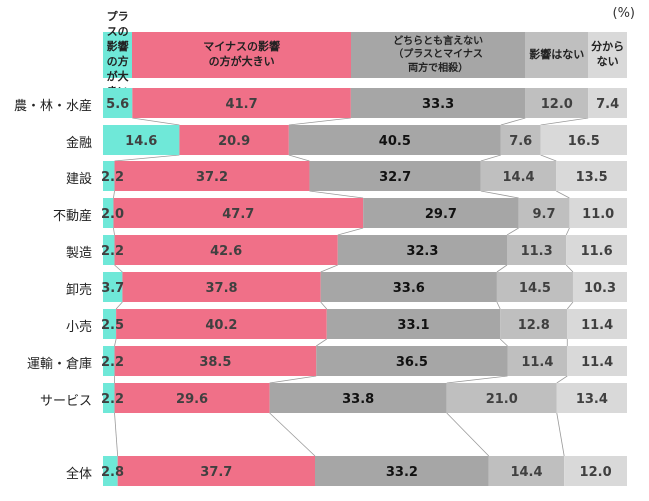 The height and width of the screenshot is (501, 649). I want to click on data-label: 33.1, so click(413, 325).